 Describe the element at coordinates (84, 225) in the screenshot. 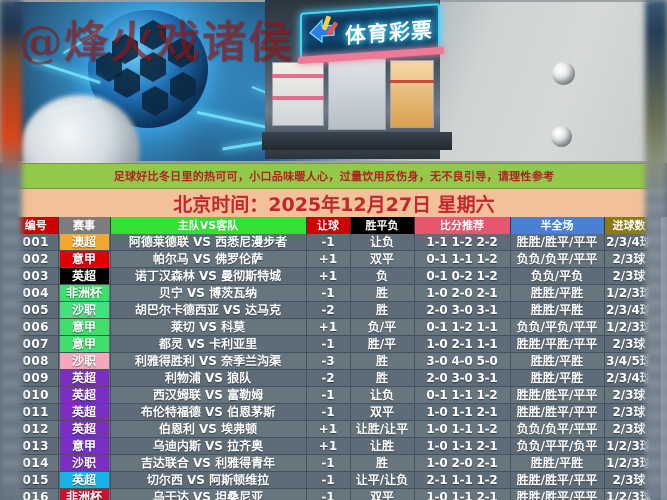

I see `column-header-league: 赛事` at that location.